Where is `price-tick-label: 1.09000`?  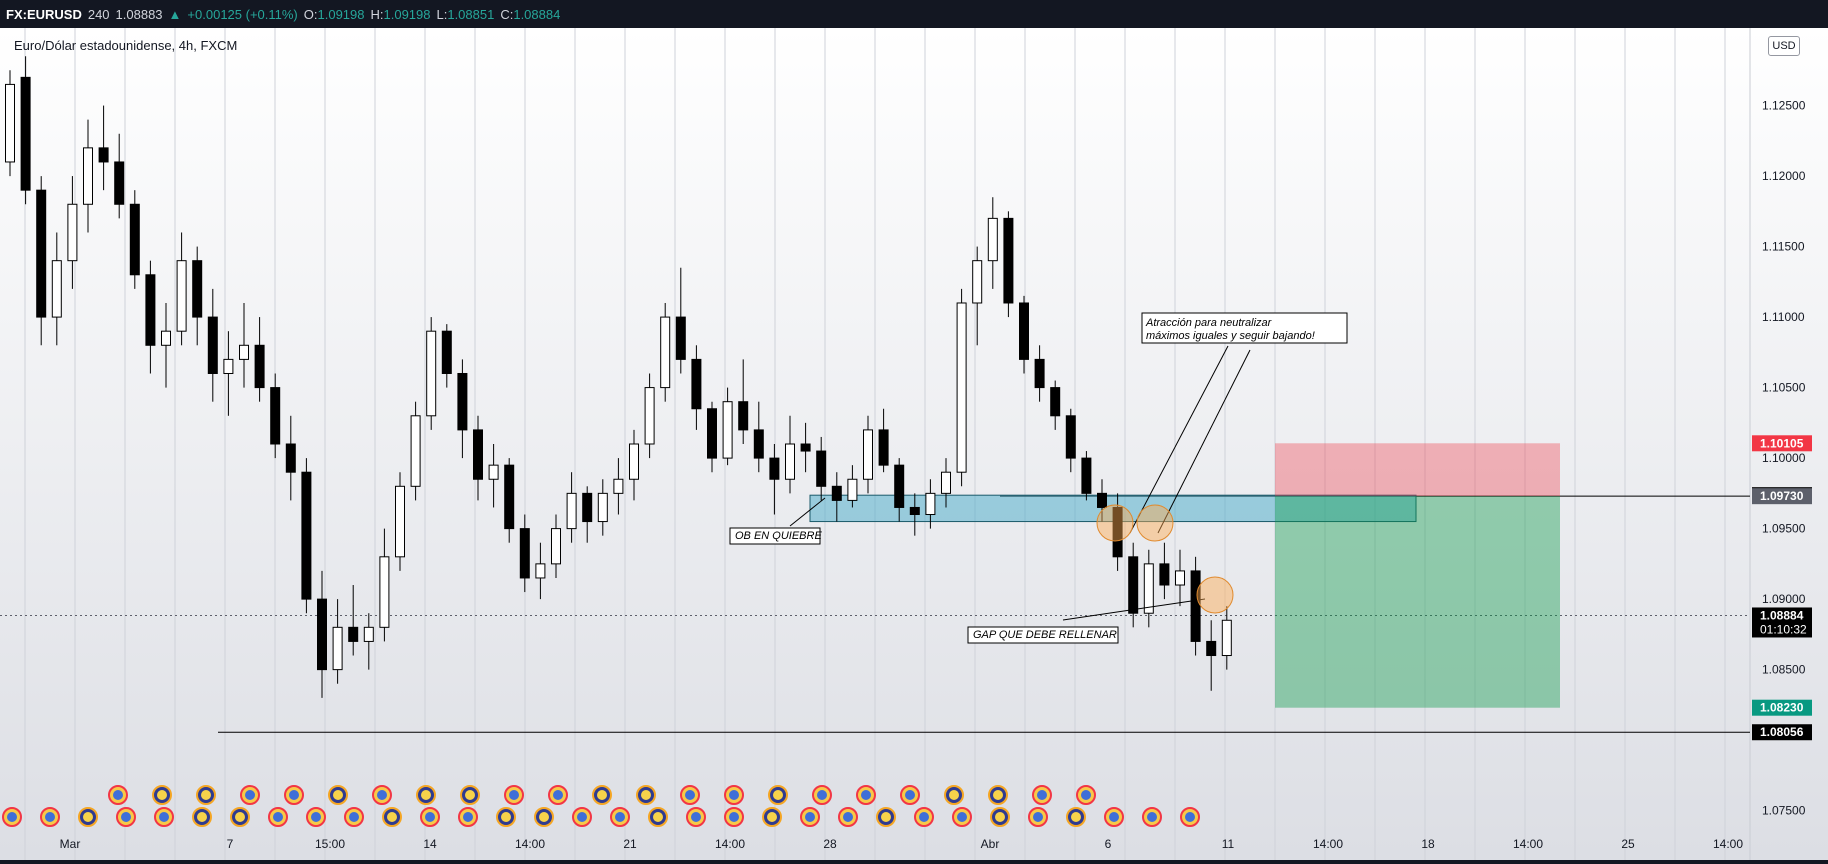 price-tick-label: 1.09000 is located at coordinates (1784, 599).